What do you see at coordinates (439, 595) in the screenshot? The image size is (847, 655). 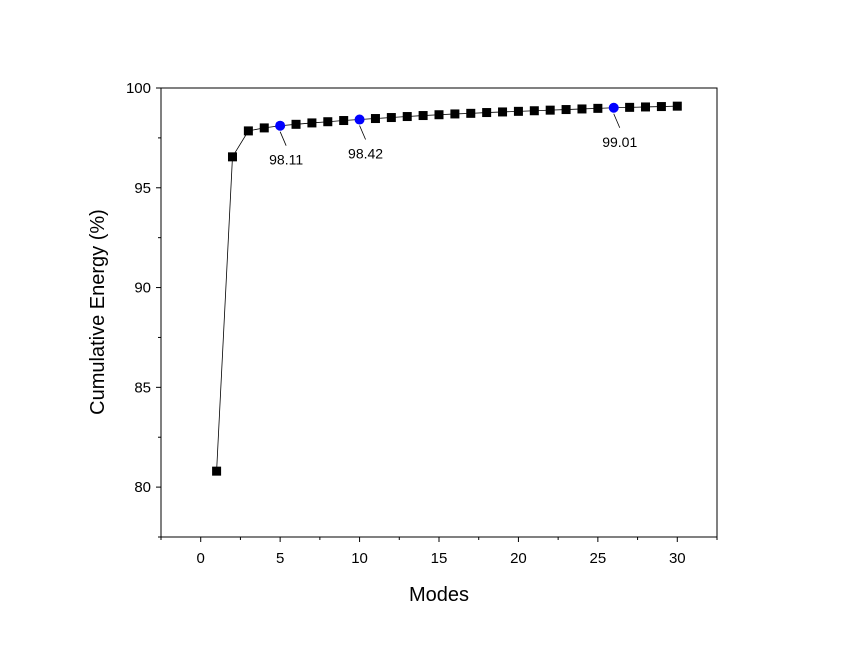 I see `x-axis-title: Modes` at bounding box center [439, 595].